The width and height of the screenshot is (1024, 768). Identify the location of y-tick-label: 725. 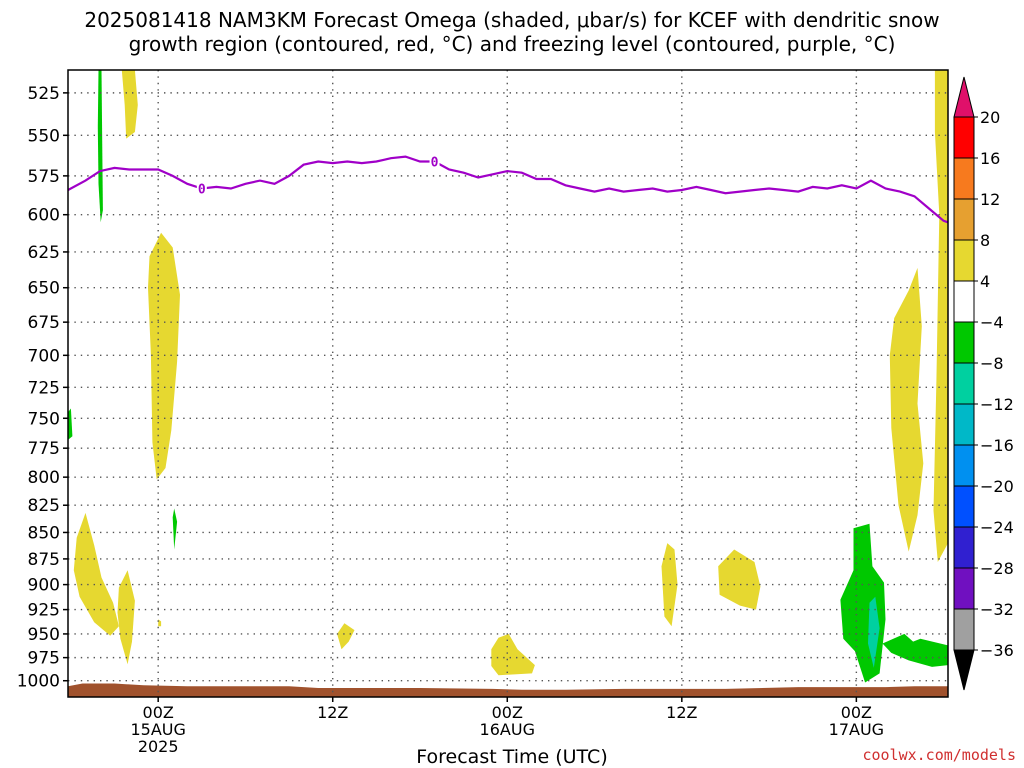
(44, 388).